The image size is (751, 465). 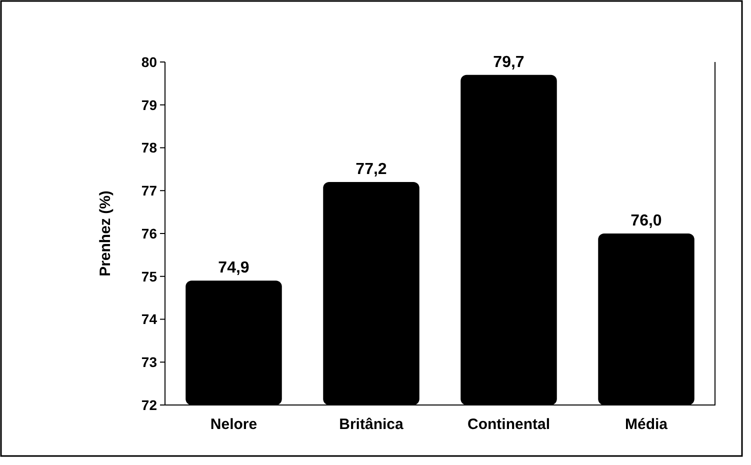 I want to click on y-tick-label: 74, so click(x=149, y=319).